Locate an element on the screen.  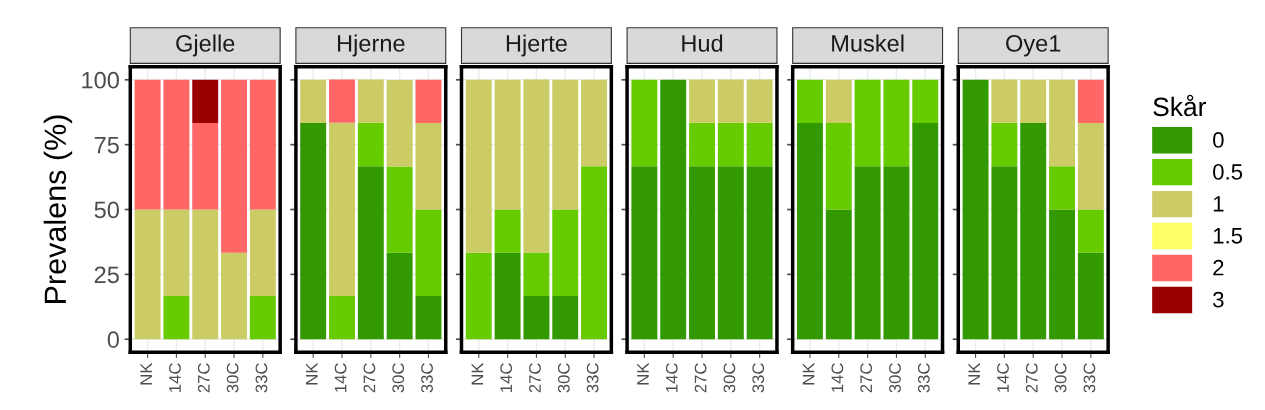
legend-label: 0.5 is located at coordinates (1228, 172).